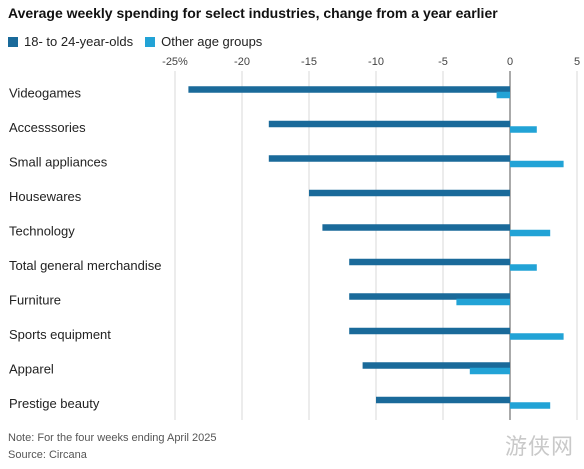 The image size is (584, 469). Describe the element at coordinates (45, 196) in the screenshot. I see `category-label: Housewares` at that location.